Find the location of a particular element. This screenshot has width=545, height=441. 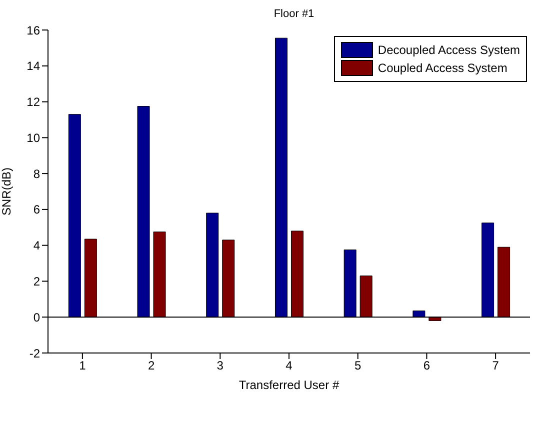

y-tick-label: 6 is located at coordinates (36, 209).